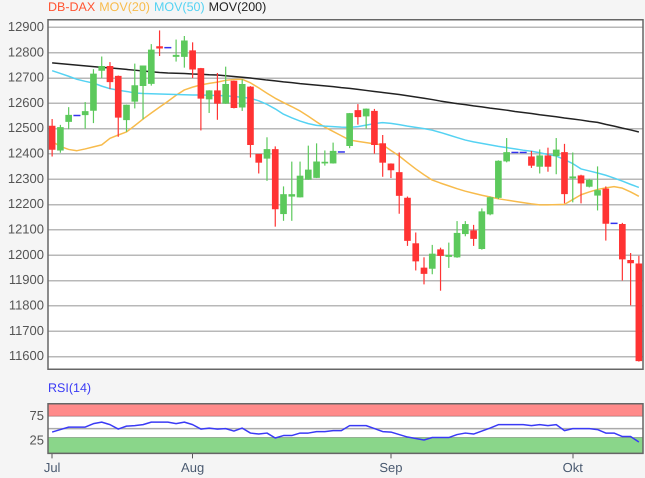 This screenshot has height=478, width=645. Describe the element at coordinates (26, 26) in the screenshot. I see `y-tick-label: 12900` at that location.